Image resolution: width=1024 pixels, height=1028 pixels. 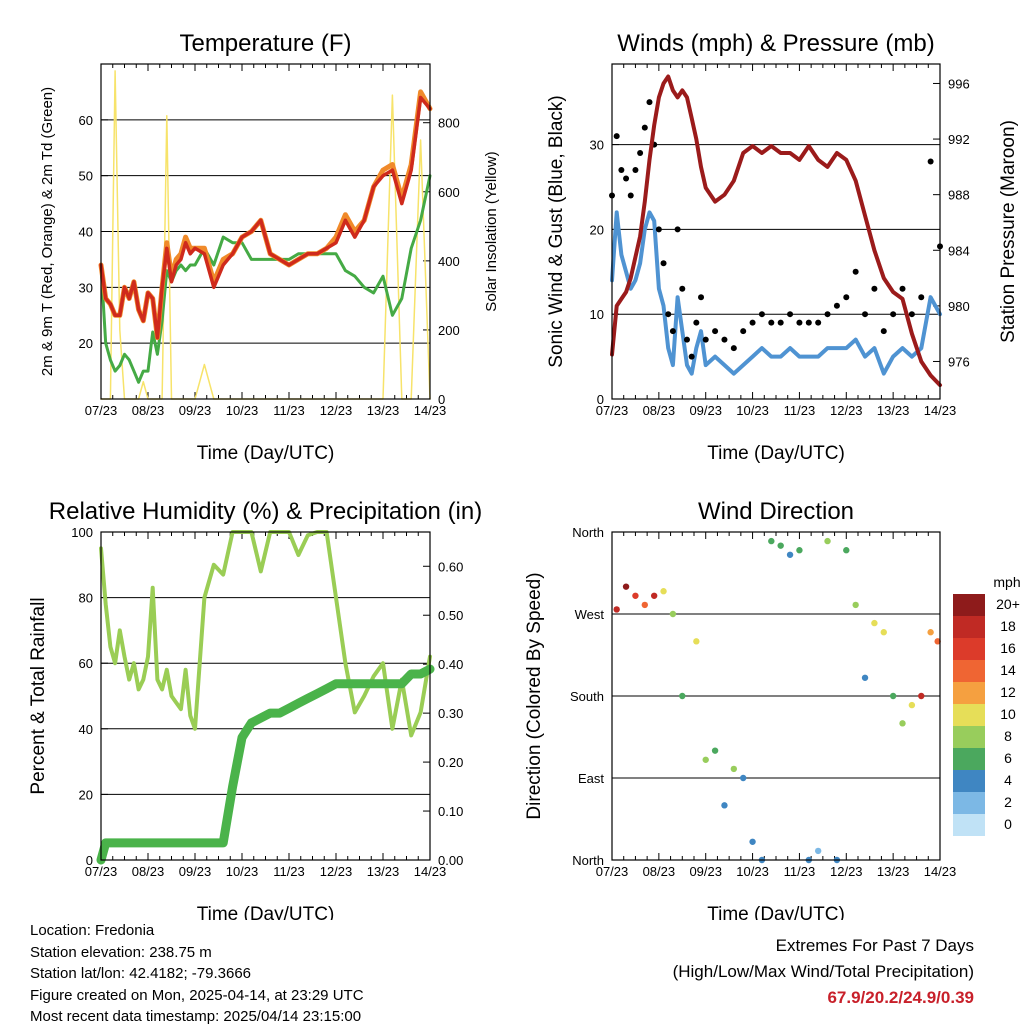 What do you see at coordinates (1008, 736) in the screenshot?
I see `colorbar-tick-label: 8` at bounding box center [1008, 736].